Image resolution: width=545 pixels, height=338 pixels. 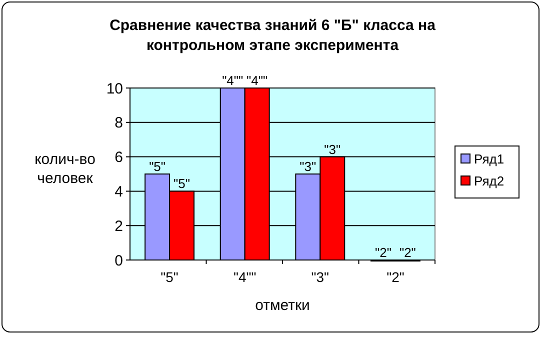 What do you see at coordinates (118, 123) in the screenshot?
I see `y-tick-label: 8` at bounding box center [118, 123].